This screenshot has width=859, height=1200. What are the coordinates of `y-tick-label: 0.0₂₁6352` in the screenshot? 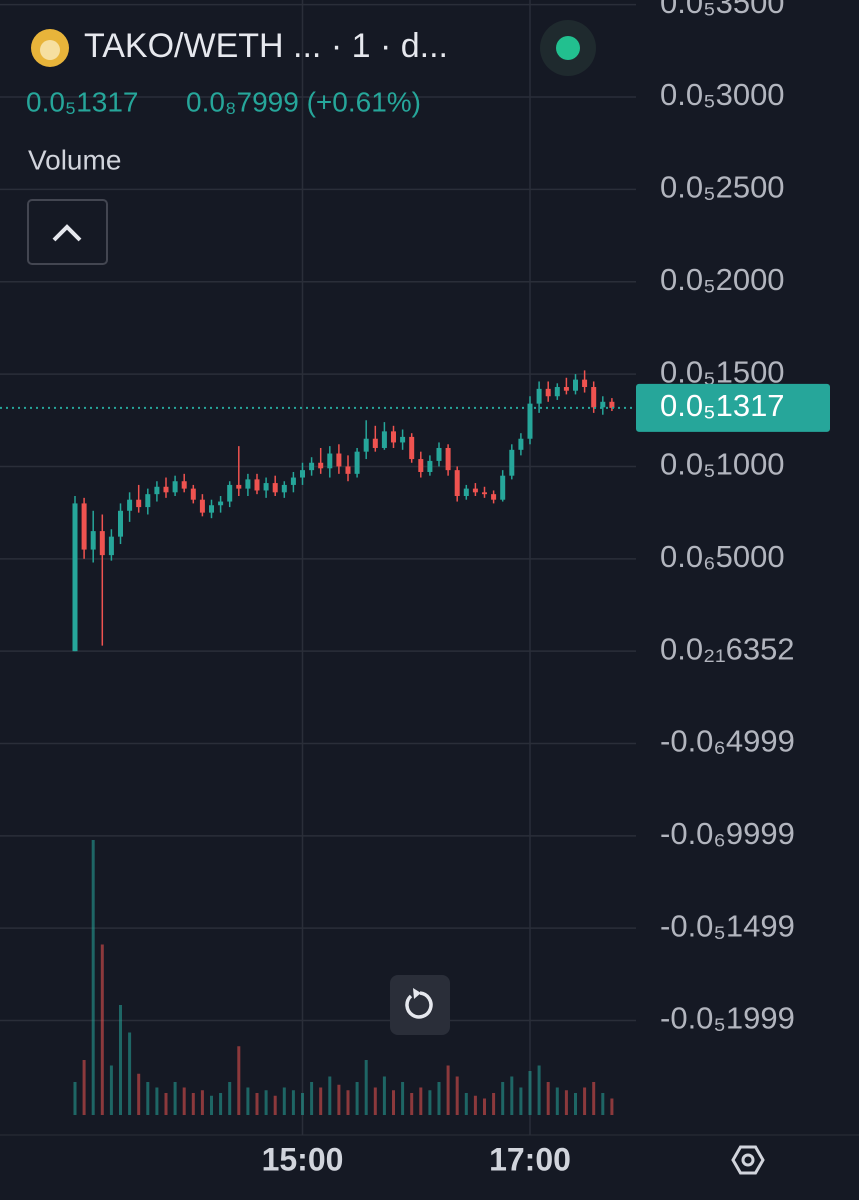 It's located at (727, 648).